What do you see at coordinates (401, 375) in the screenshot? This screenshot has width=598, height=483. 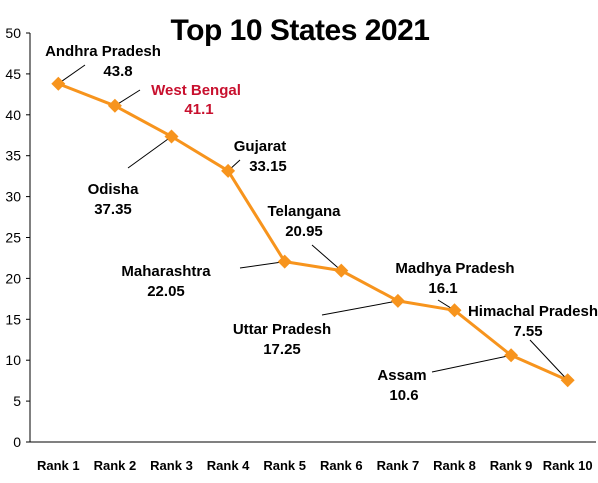 I see `annotation-state-name: Assam` at bounding box center [401, 375].